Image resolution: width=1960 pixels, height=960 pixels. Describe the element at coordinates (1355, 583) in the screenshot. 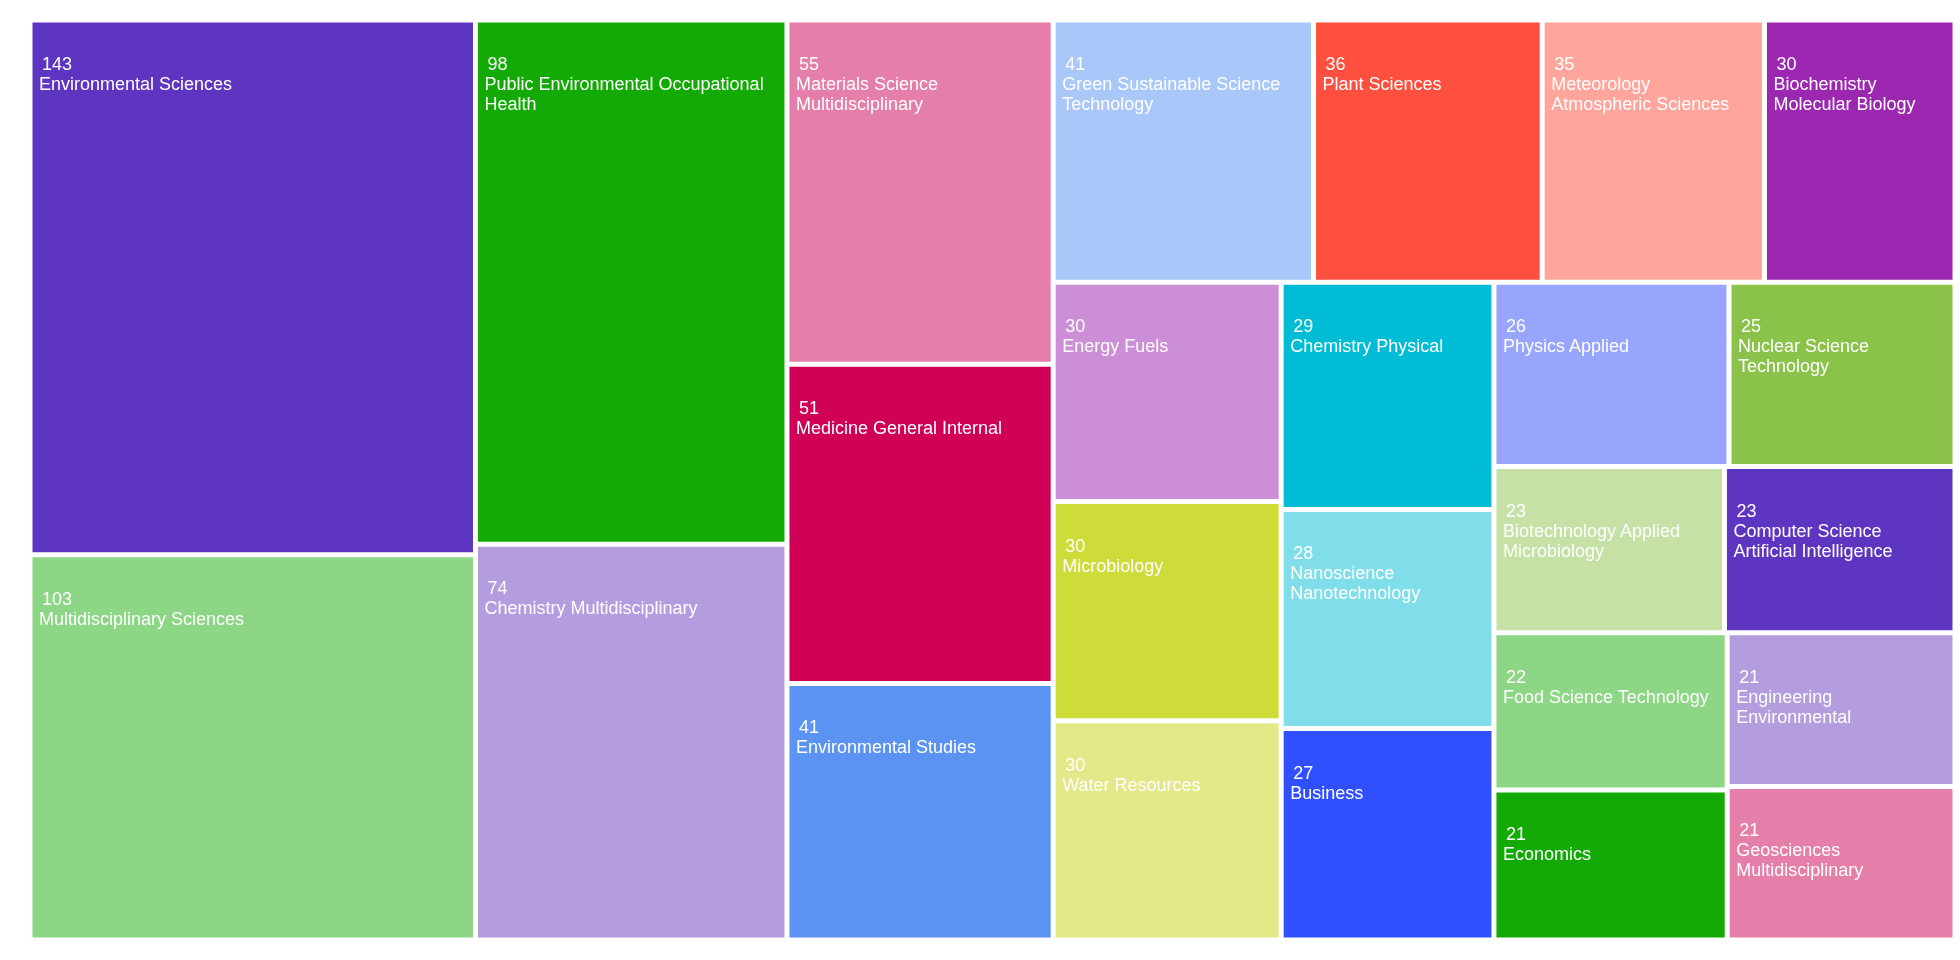

I see `category-label: Nanoscience Nanotechnology` at that location.